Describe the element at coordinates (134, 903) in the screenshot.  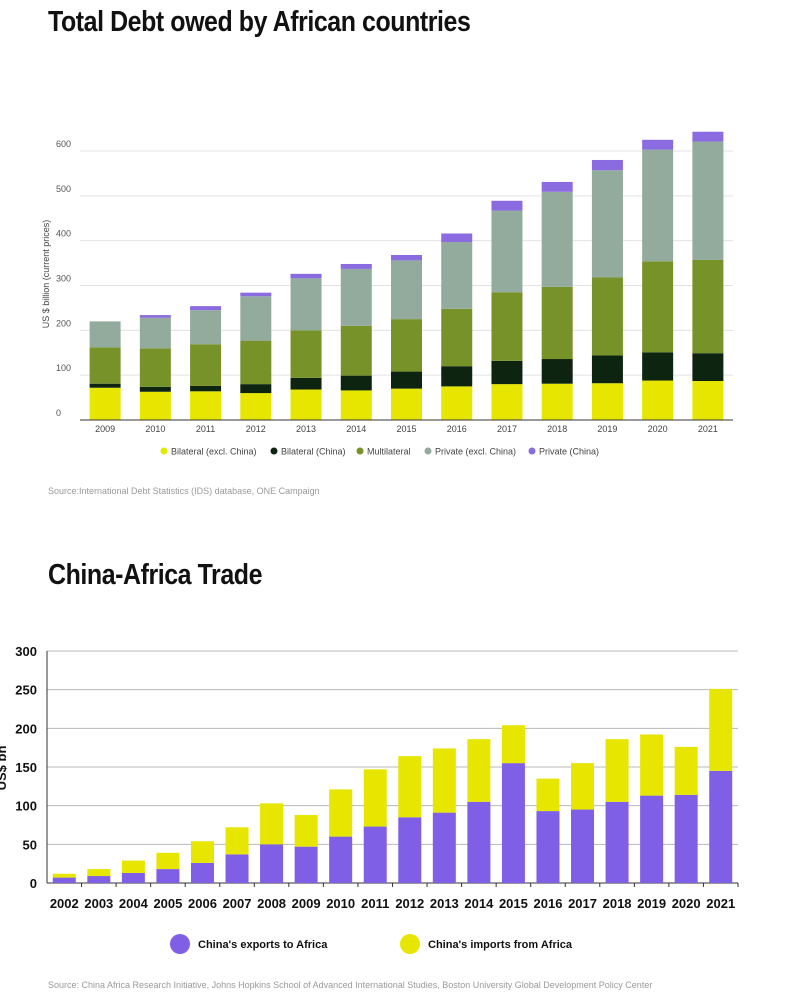
I see `x-tick-label: 2004` at that location.